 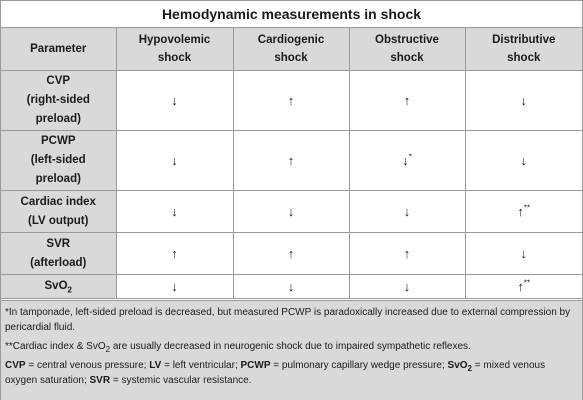 I want to click on abbreviation-definition: = pulmonary capillary wedge pressure;, so click(x=359, y=365).